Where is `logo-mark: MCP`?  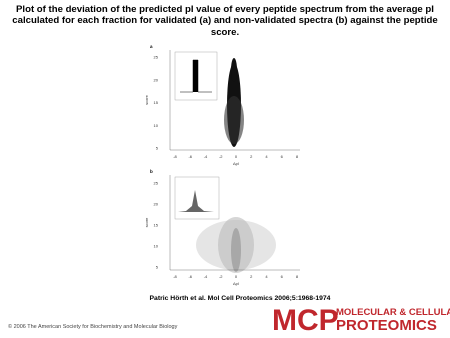 logo-mark: MCP is located at coordinates (305, 320).